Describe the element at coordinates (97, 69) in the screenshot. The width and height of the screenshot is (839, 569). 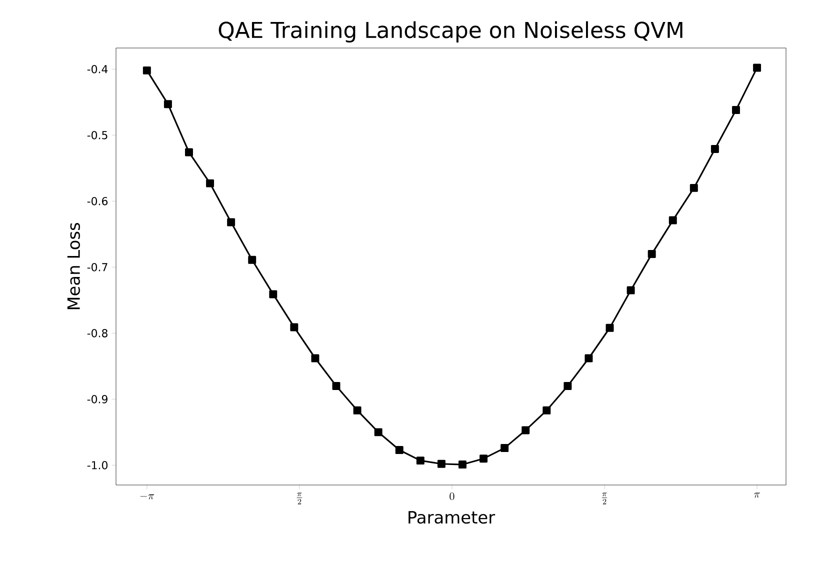
I see `y-tick-label: -0.4` at that location.